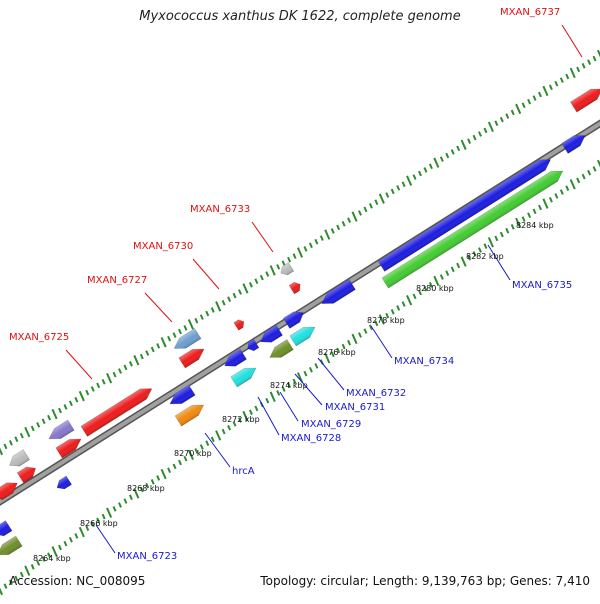  I want to click on gene-label-reverse: MXAN_6728, so click(311, 438).